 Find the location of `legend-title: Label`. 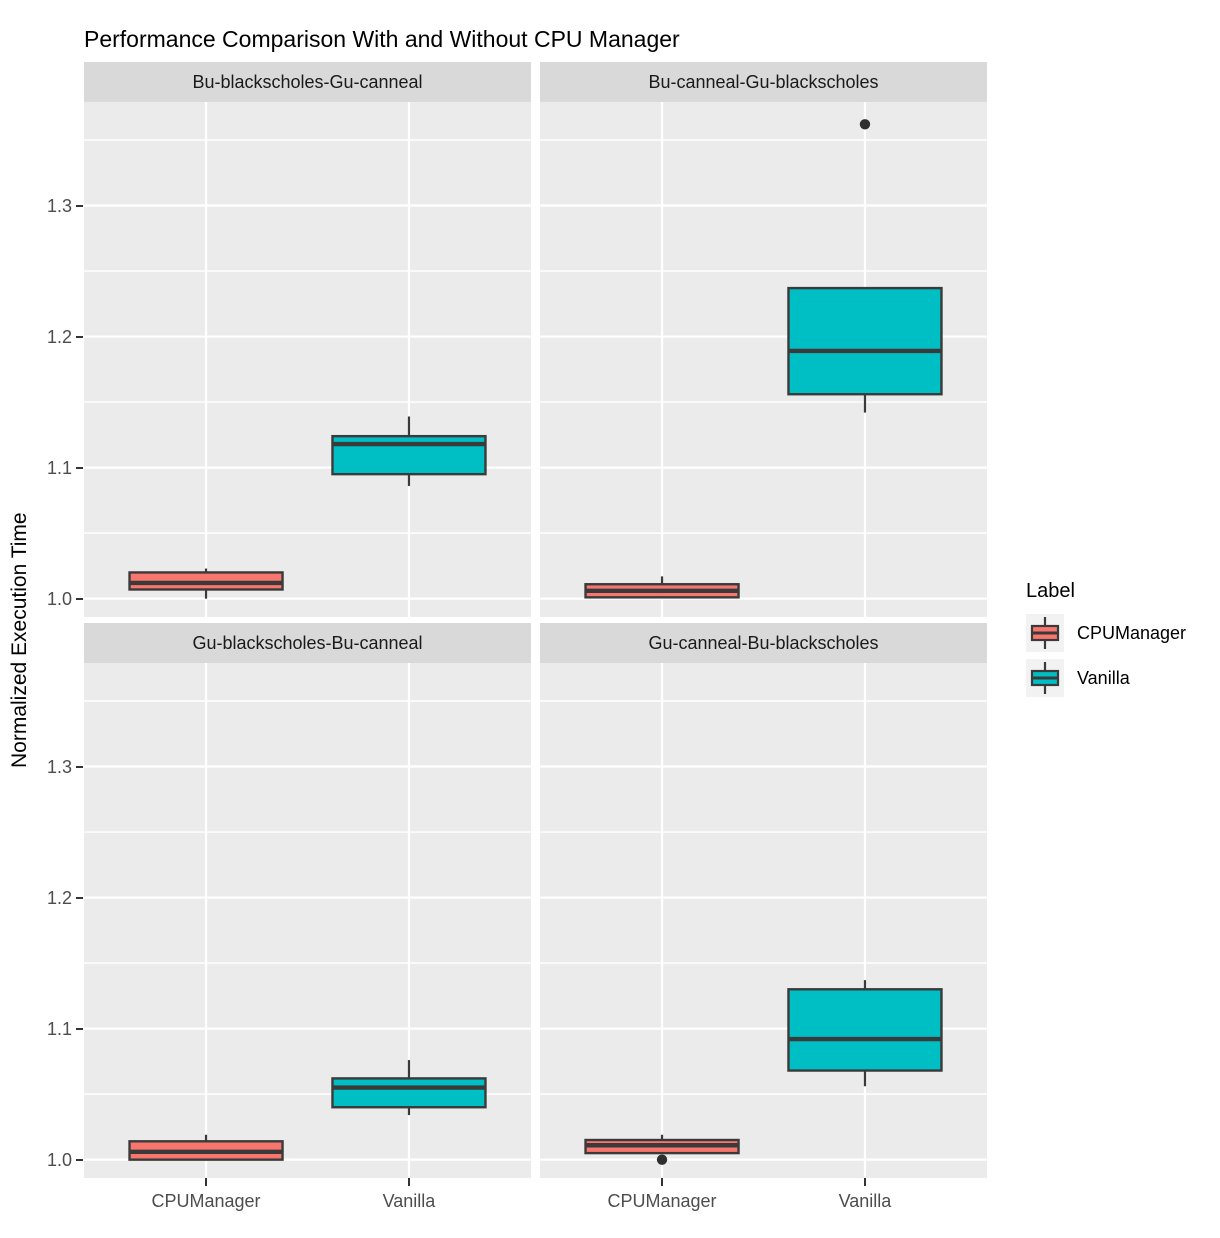

legend-title: Label is located at coordinates (1050, 591).